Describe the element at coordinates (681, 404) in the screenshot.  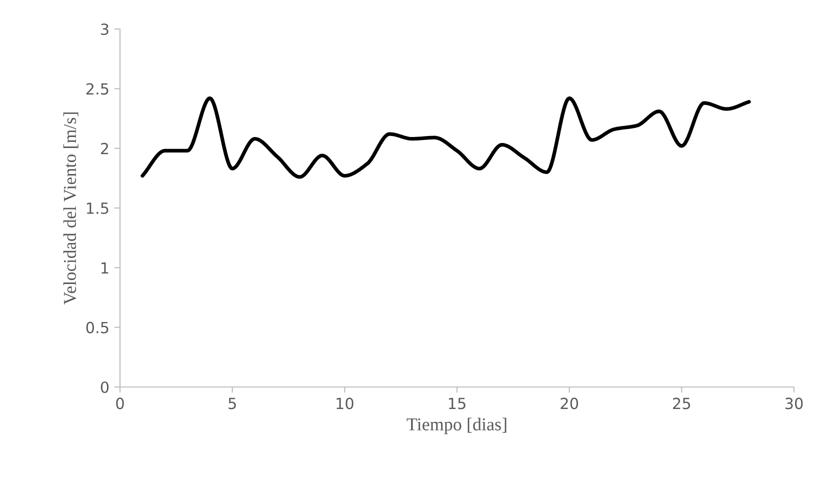
I see `x-tick-label: 25` at that location.